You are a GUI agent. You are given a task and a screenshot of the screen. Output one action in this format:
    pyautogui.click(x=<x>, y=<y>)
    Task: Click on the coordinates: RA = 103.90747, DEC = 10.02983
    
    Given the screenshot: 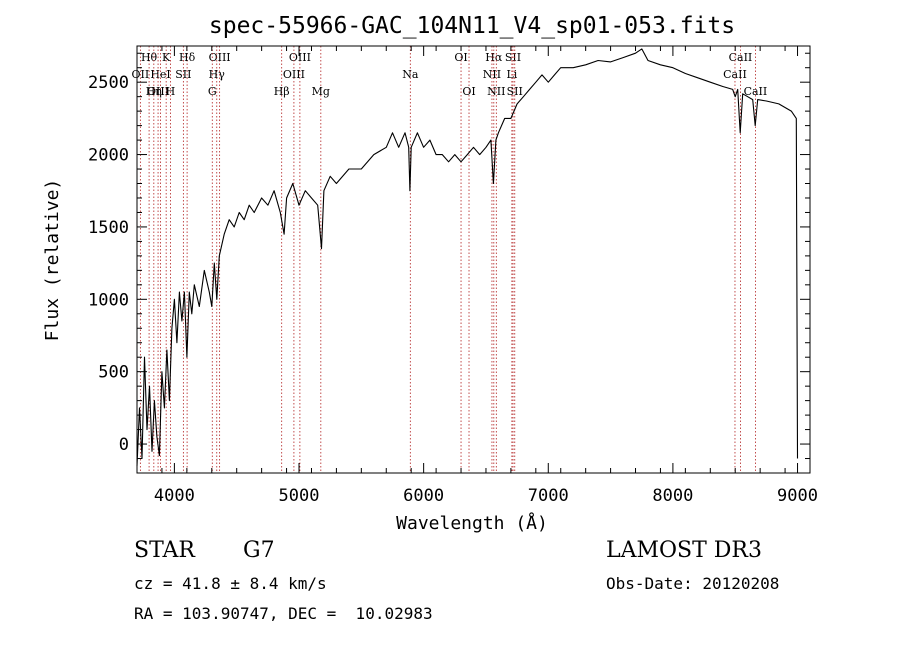 What is the action you would take?
    pyautogui.click(x=283, y=613)
    